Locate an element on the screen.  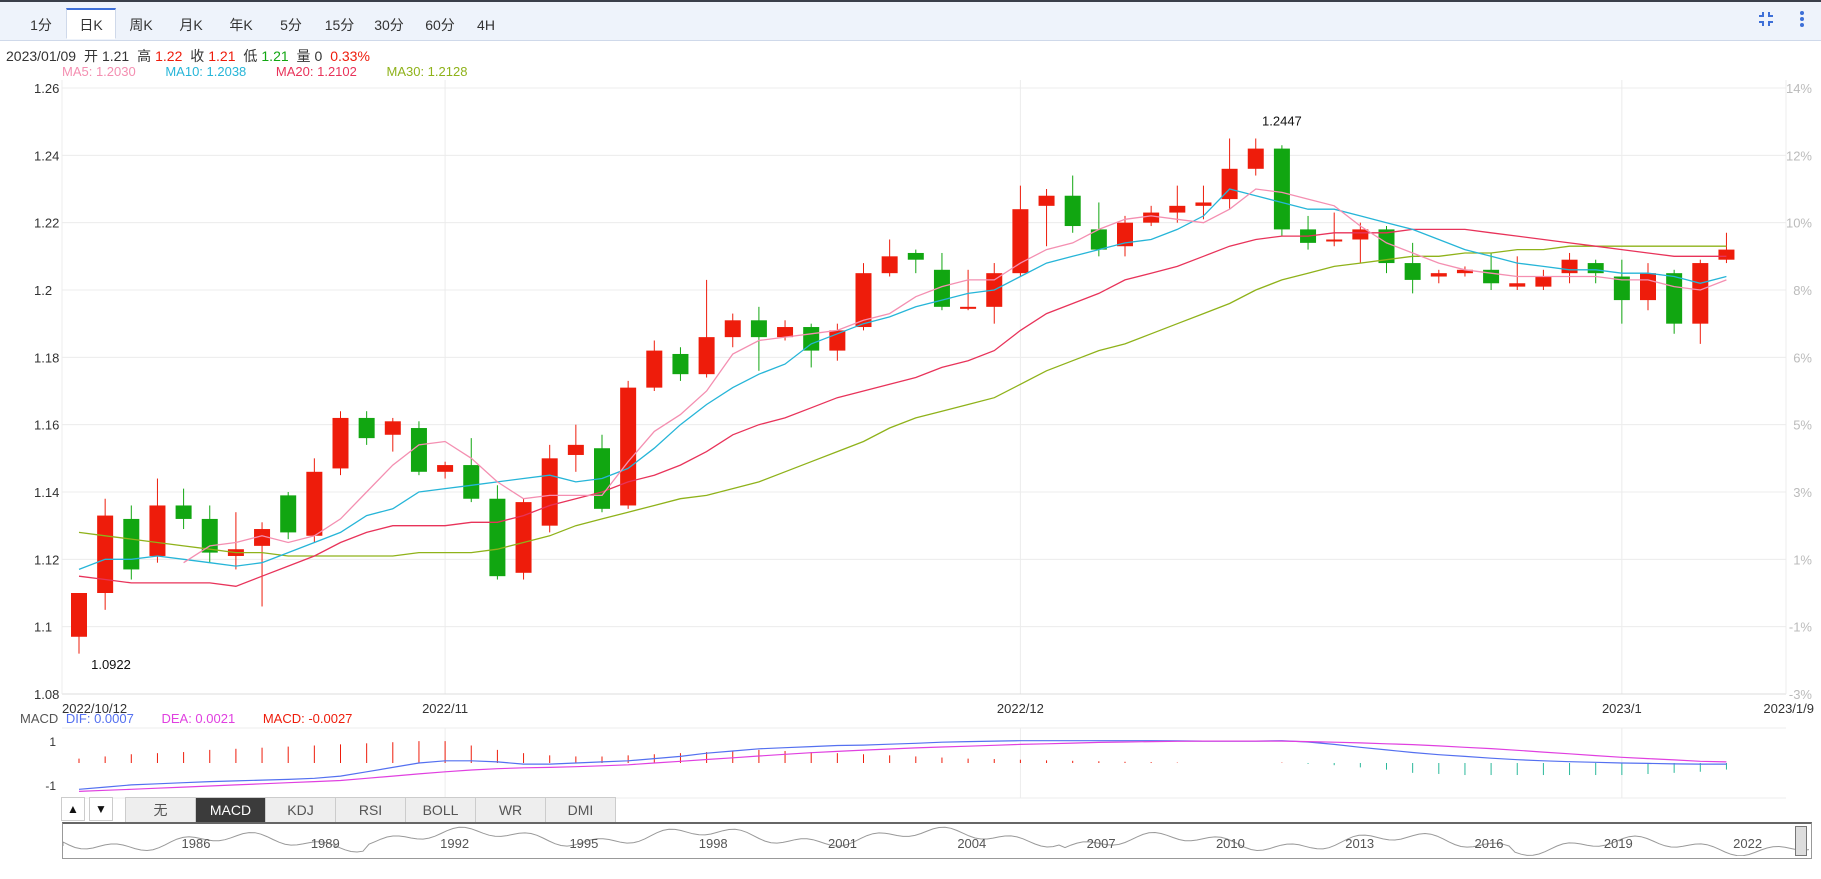
x-tick-label: 2022/10/12 is located at coordinates (94, 708).